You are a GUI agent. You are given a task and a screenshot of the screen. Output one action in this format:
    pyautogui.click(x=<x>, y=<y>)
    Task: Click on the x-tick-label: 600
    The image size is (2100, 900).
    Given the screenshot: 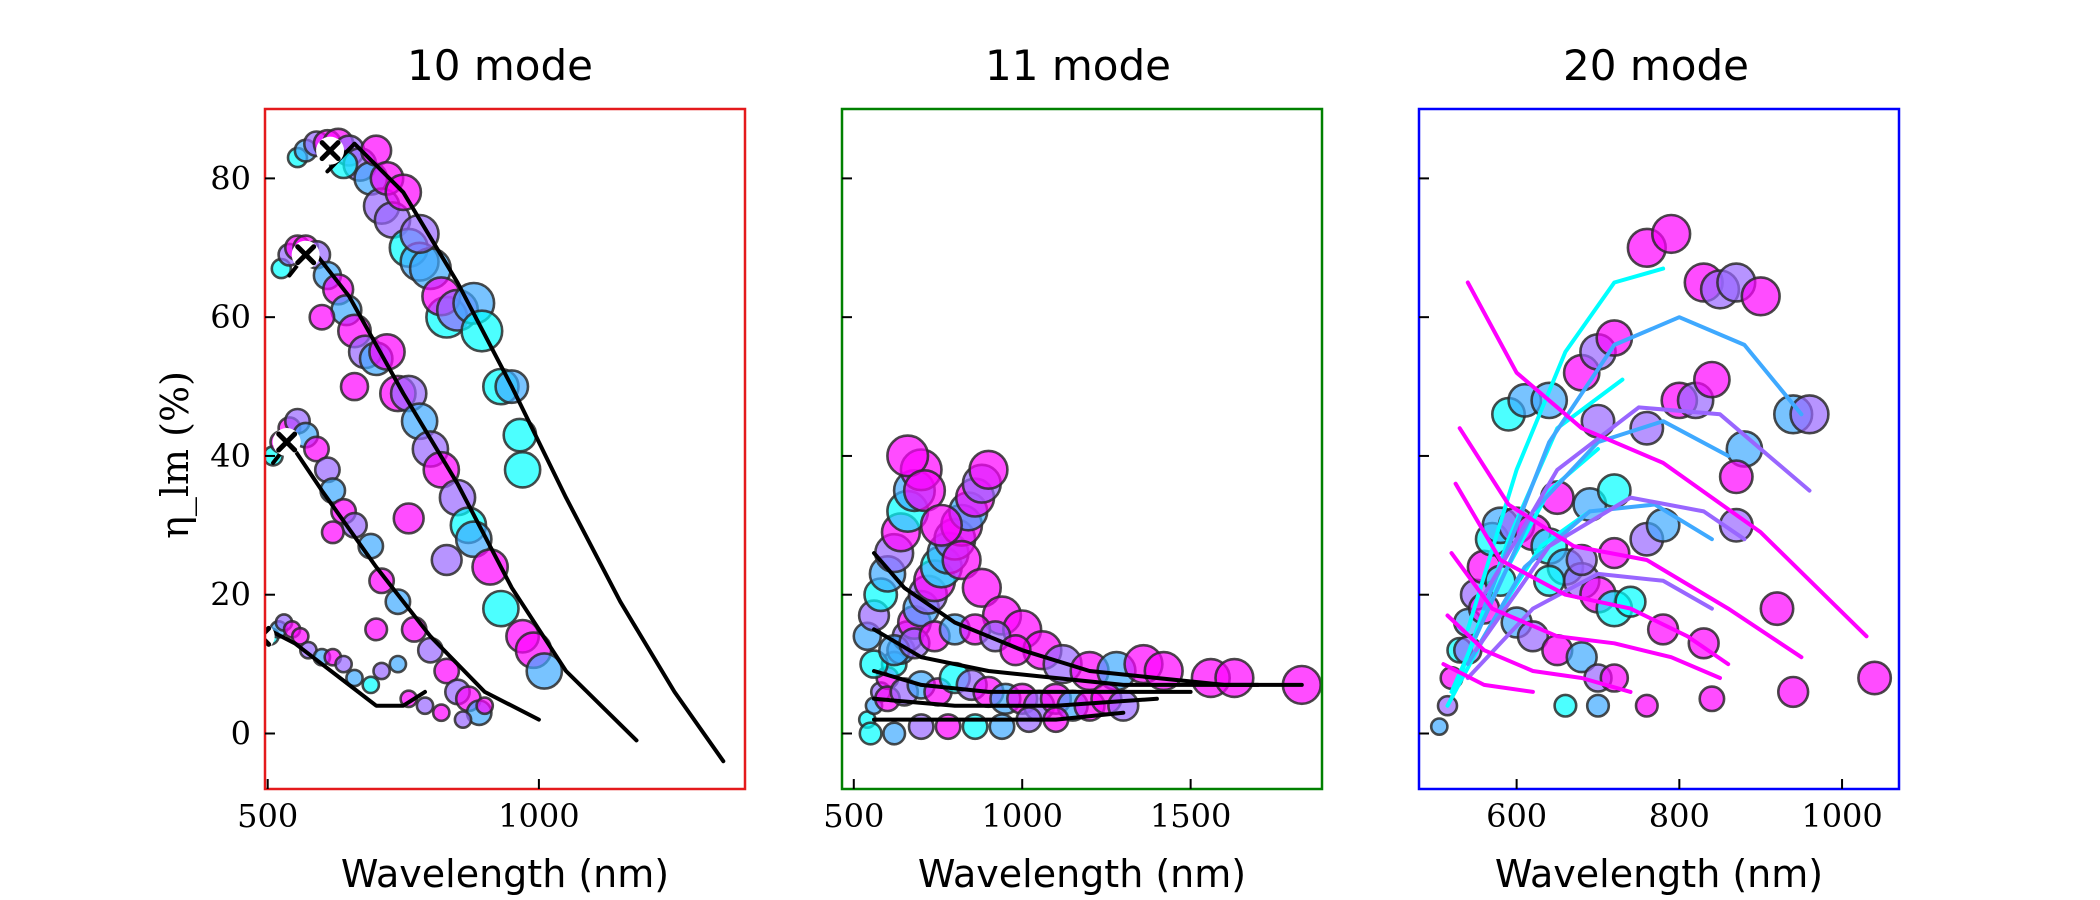 What is the action you would take?
    pyautogui.click(x=1516, y=816)
    